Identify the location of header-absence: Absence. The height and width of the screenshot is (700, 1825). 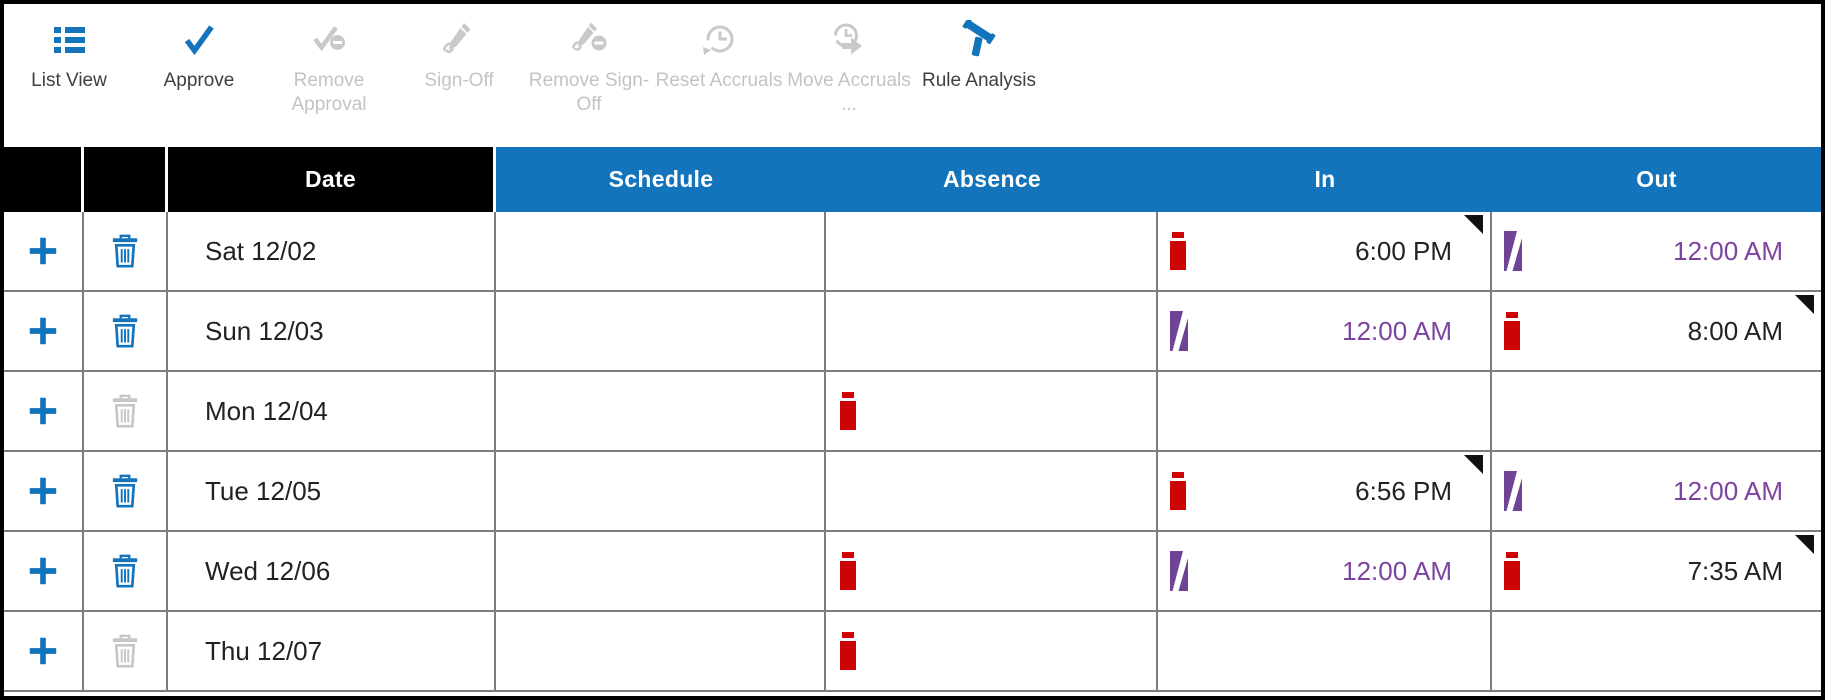
(992, 179).